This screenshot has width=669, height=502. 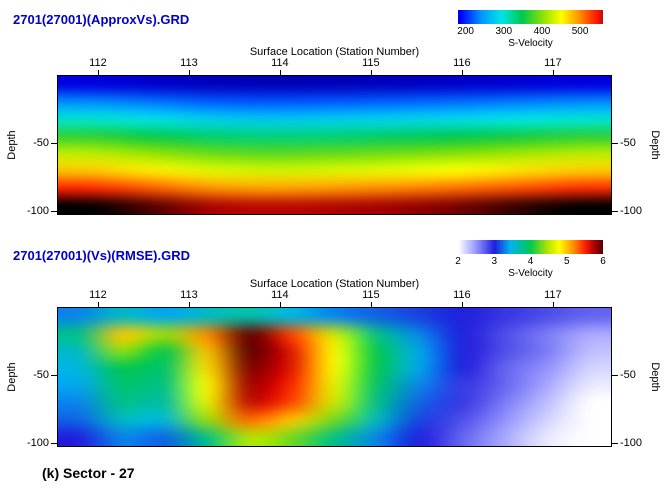 What do you see at coordinates (504, 31) in the screenshot?
I see `colorbar-tick-label: 300` at bounding box center [504, 31].